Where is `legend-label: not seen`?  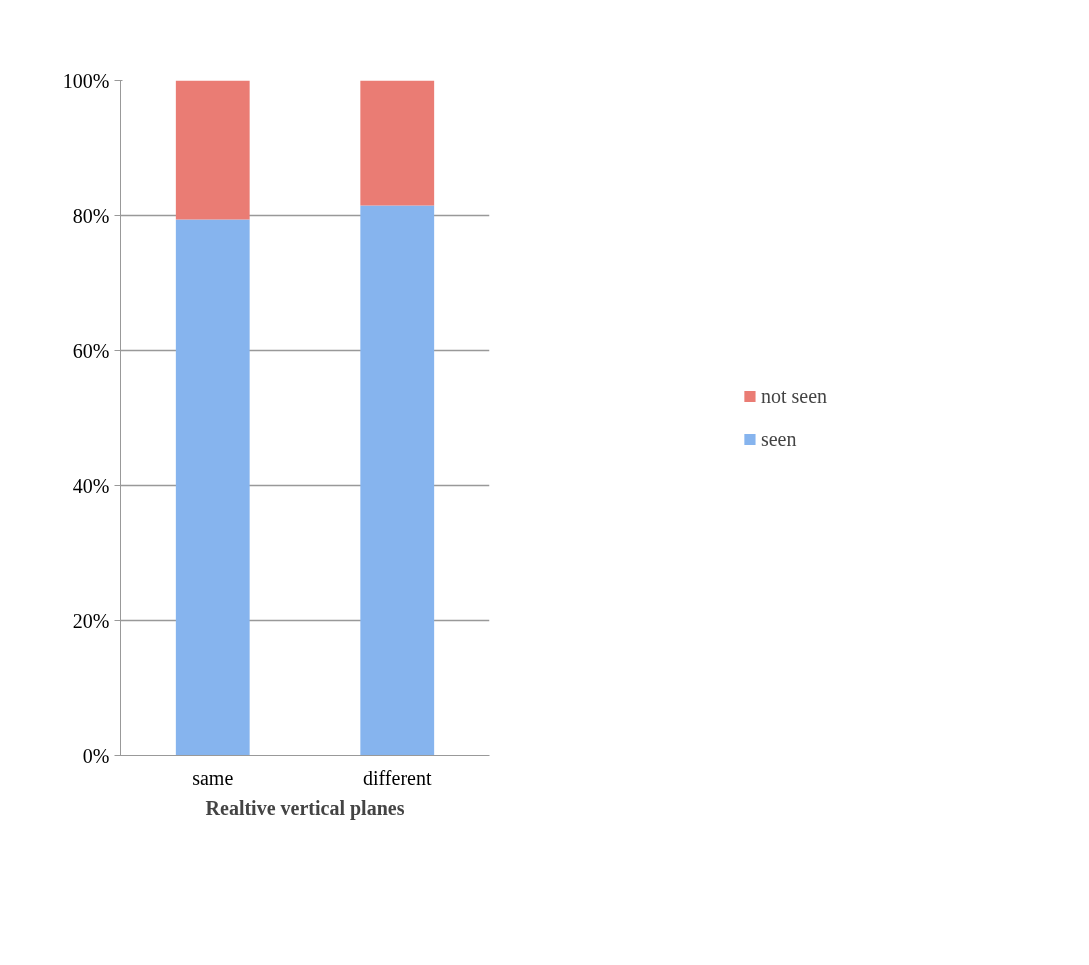 legend-label: not seen is located at coordinates (794, 396).